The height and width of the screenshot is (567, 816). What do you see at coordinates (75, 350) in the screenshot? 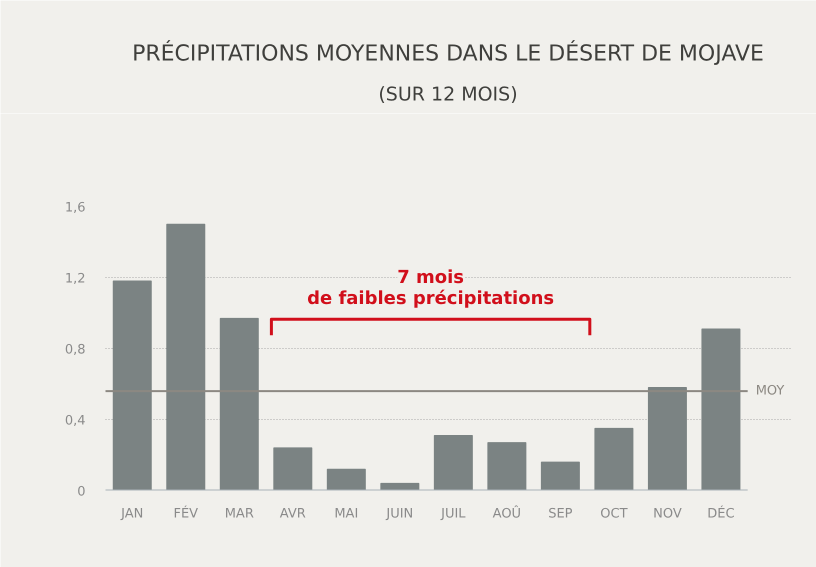
I see `y-tick-label: 0,8` at bounding box center [75, 350].